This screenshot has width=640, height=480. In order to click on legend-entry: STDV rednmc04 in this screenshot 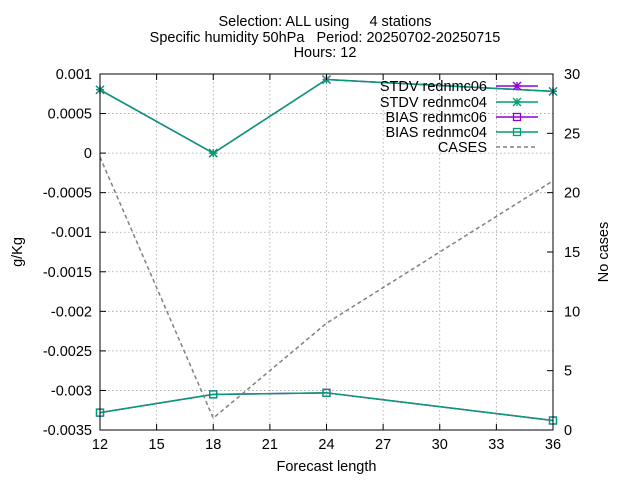, I will do `click(459, 103)`.